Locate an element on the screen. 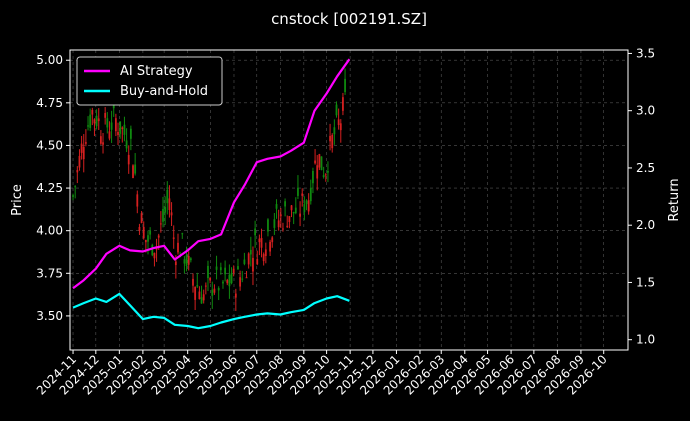 The height and width of the screenshot is (421, 690). series-line-buy-and-hold is located at coordinates (211, 311).